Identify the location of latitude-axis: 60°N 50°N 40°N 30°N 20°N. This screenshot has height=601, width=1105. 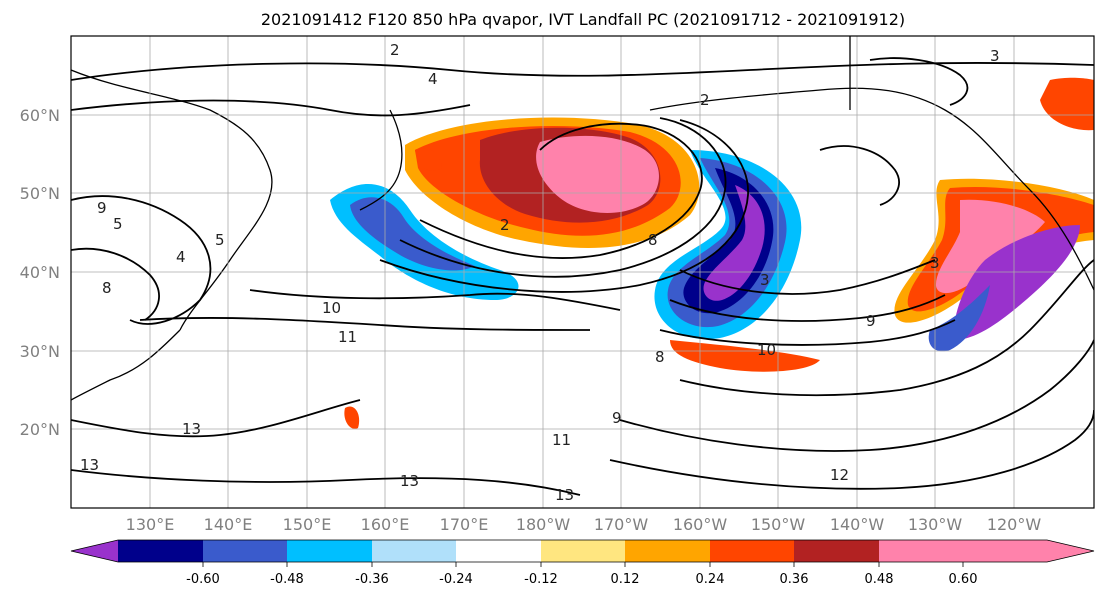
(40, 272).